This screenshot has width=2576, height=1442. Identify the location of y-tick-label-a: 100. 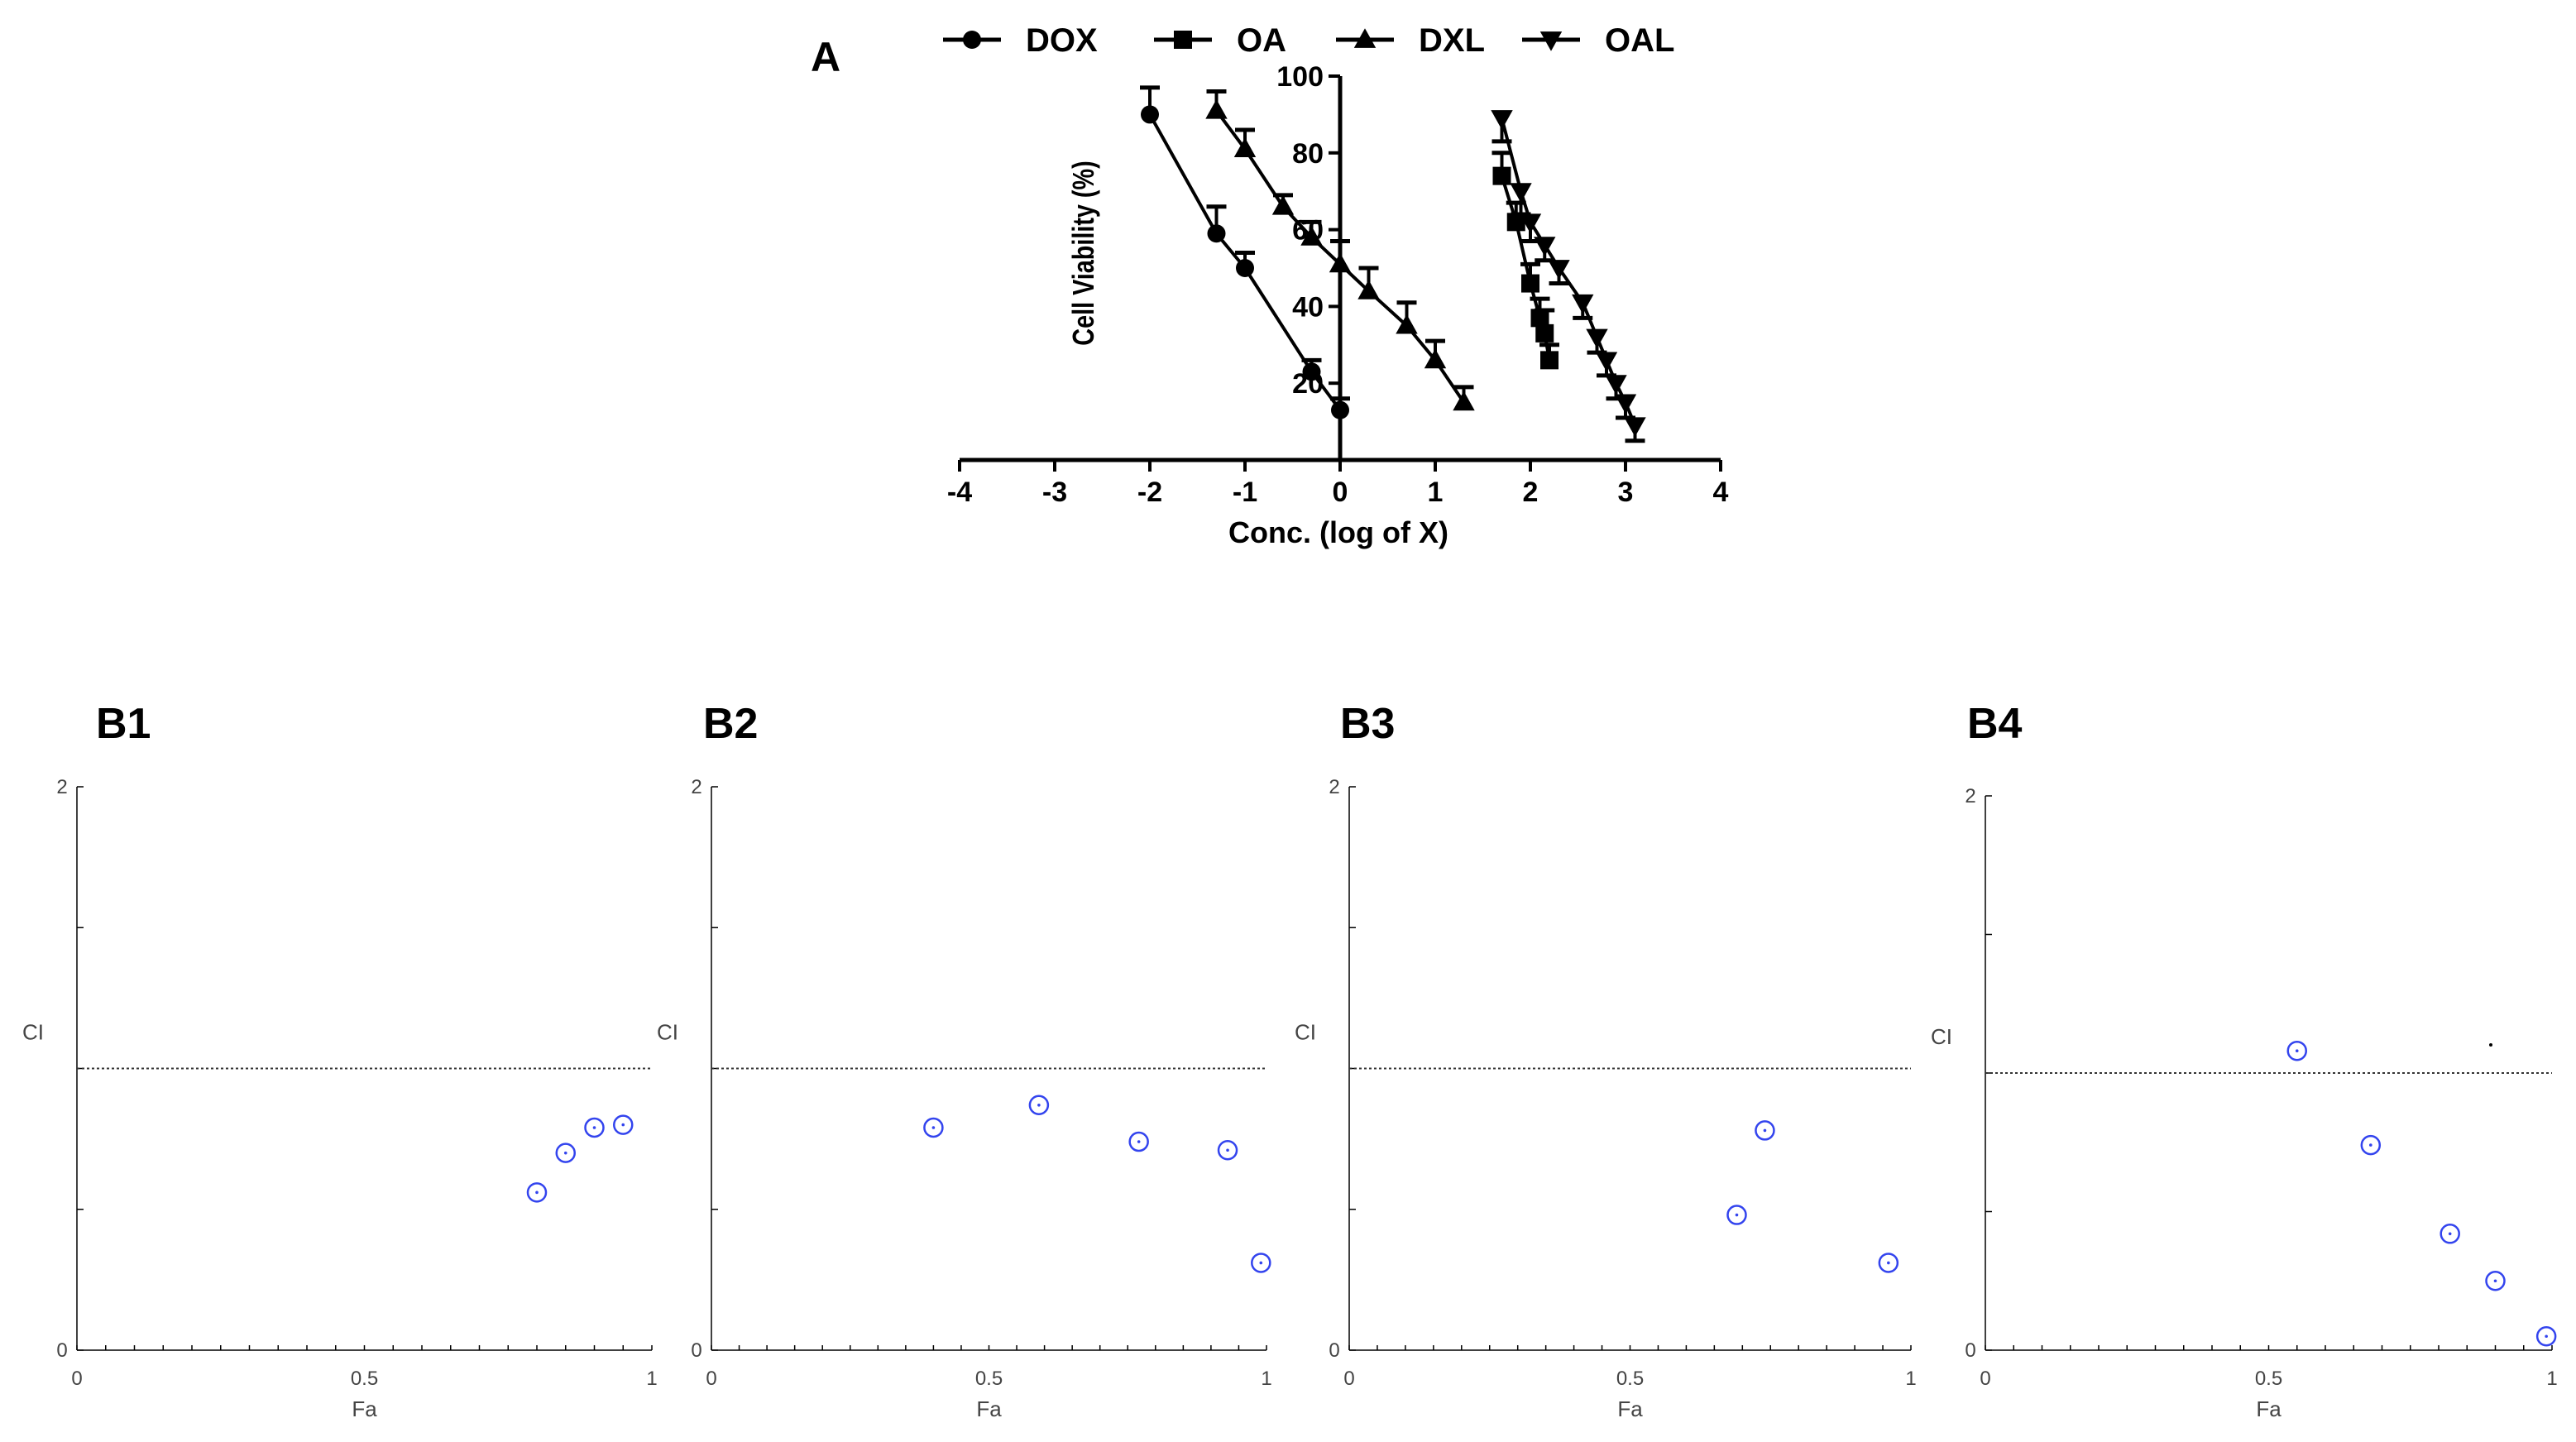
(1300, 77).